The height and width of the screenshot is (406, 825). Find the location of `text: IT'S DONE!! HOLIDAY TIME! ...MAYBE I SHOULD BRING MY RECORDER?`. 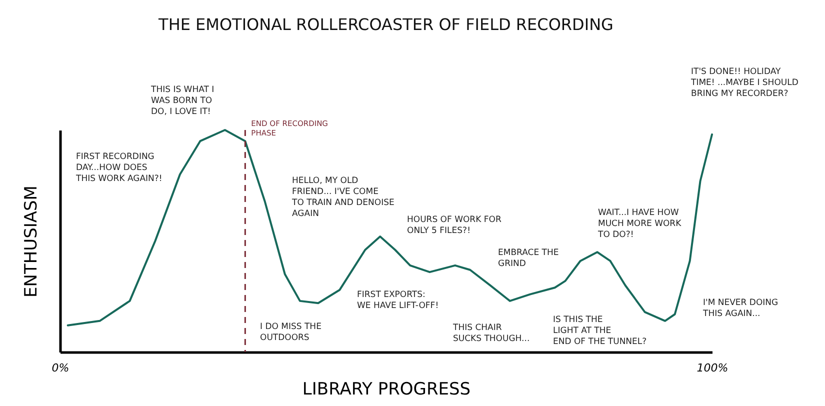

text: IT'S DONE!! HOLIDAY TIME! ...MAYBE I SHOULD BRING MY RECORDER? is located at coordinates (744, 83).